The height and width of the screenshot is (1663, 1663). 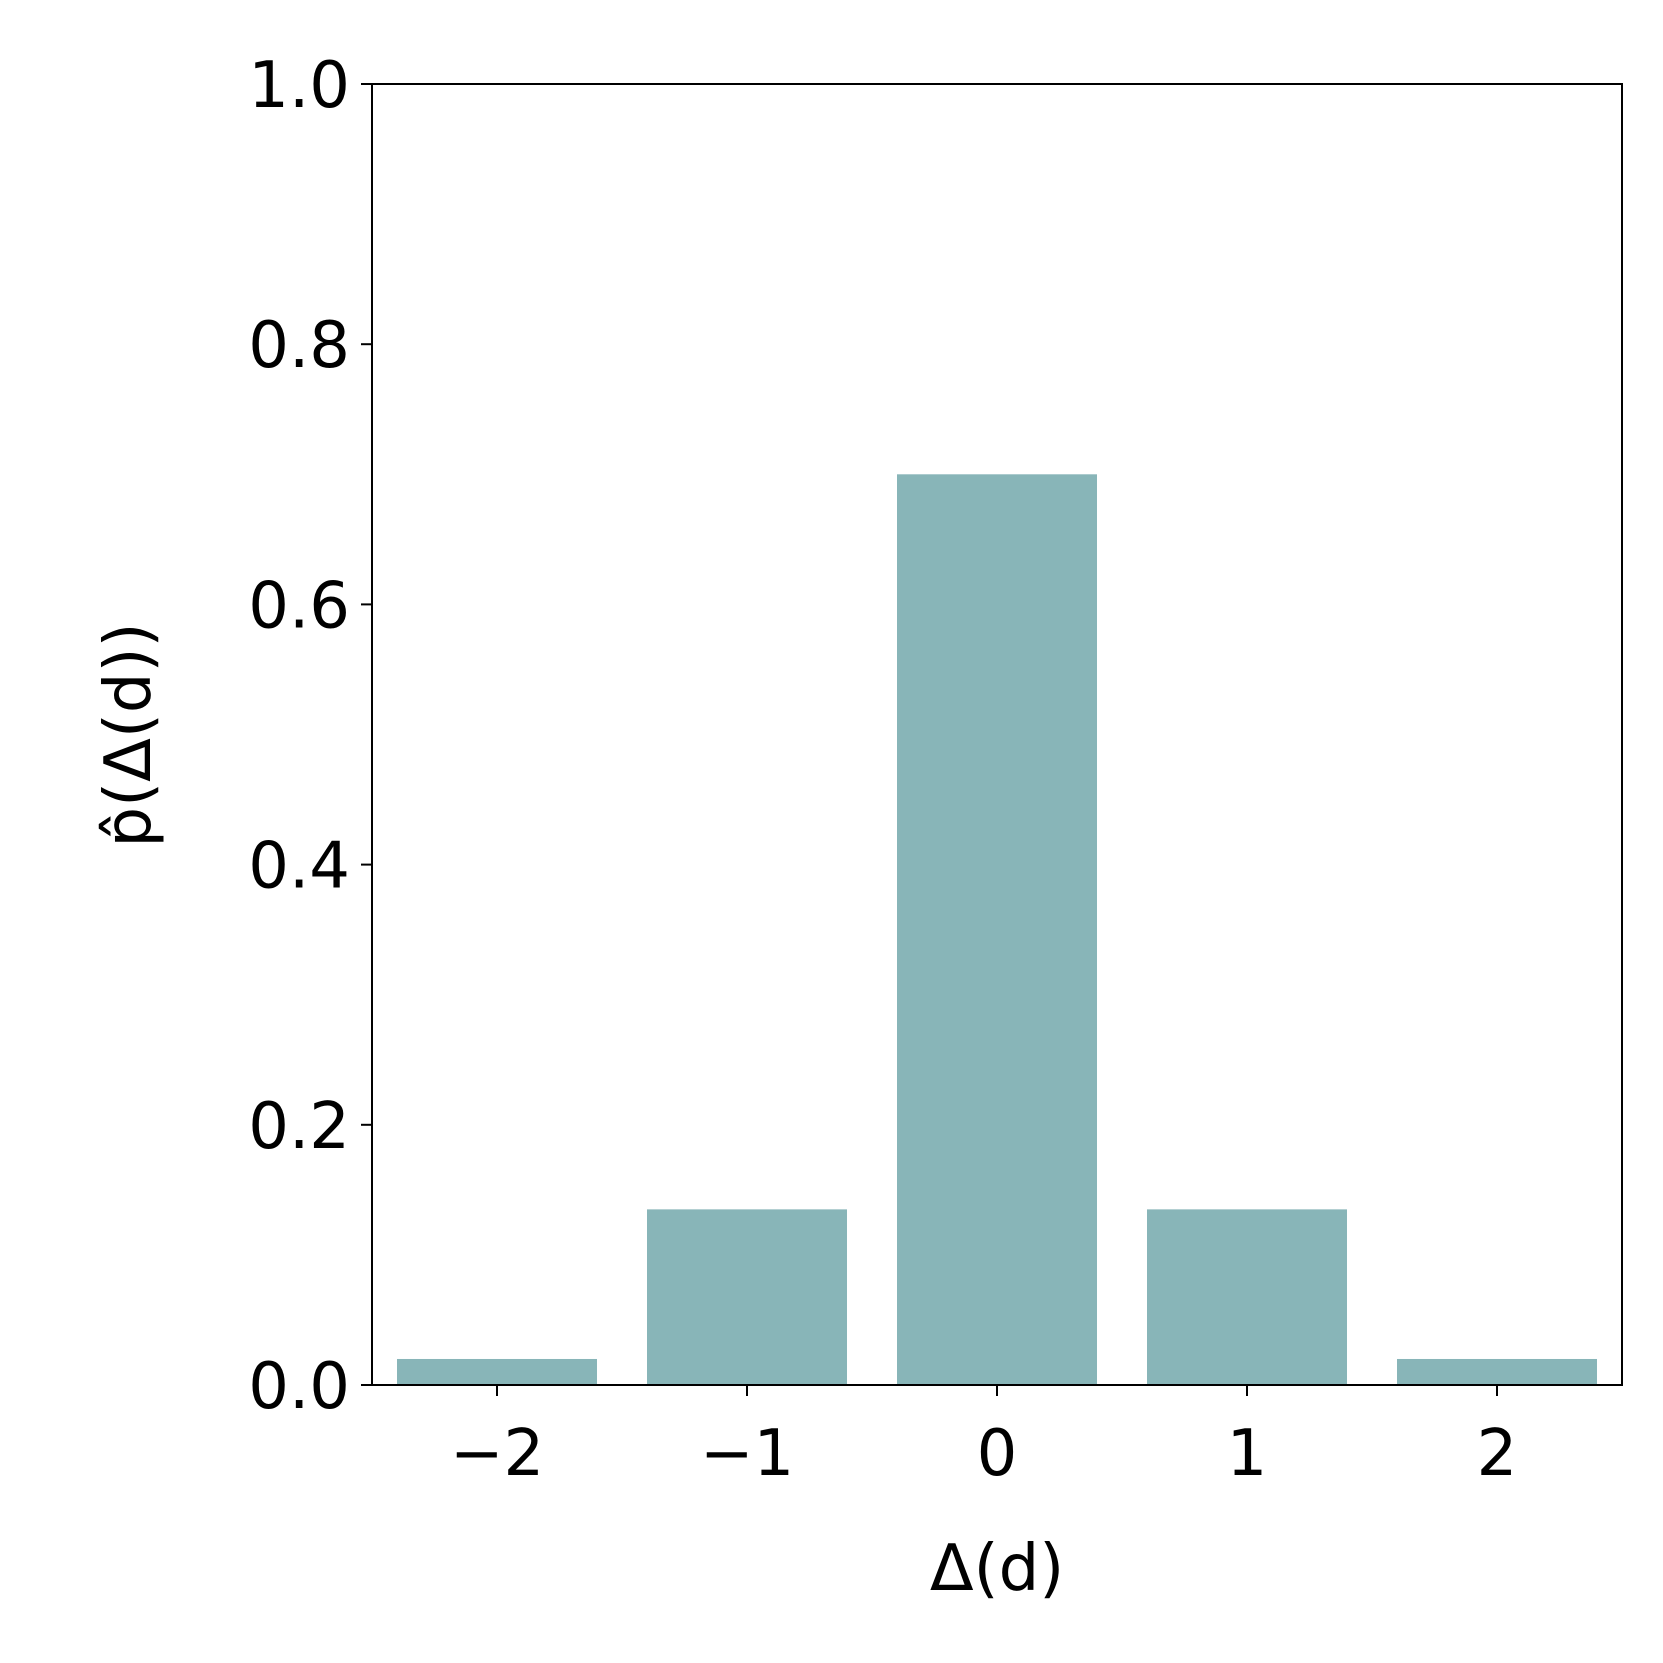 I want to click on y-tick-label: 0.8, so click(x=299, y=346).